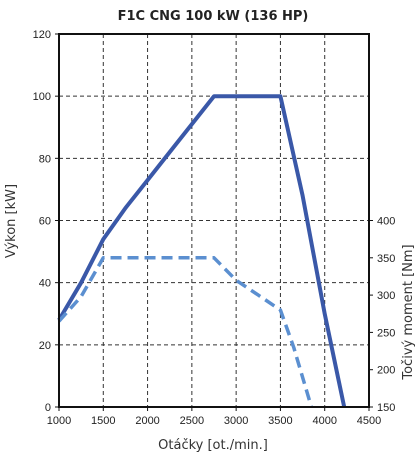 The width and height of the screenshot is (419, 454). Describe the element at coordinates (386, 333) in the screenshot. I see `y2-tick-label: 250` at that location.